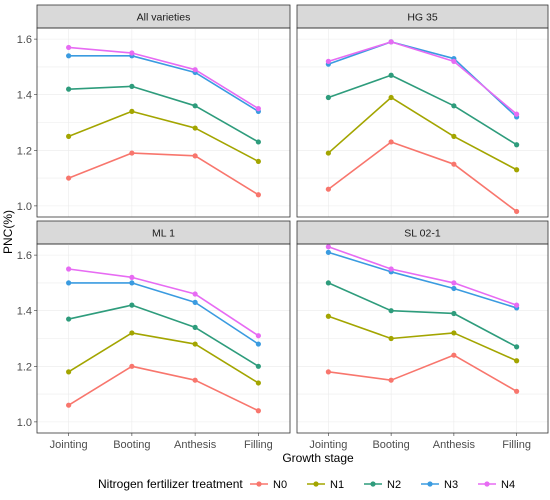 Image resolution: width=550 pixels, height=500 pixels. I want to click on panel-title: SL 02-1, so click(422, 234).